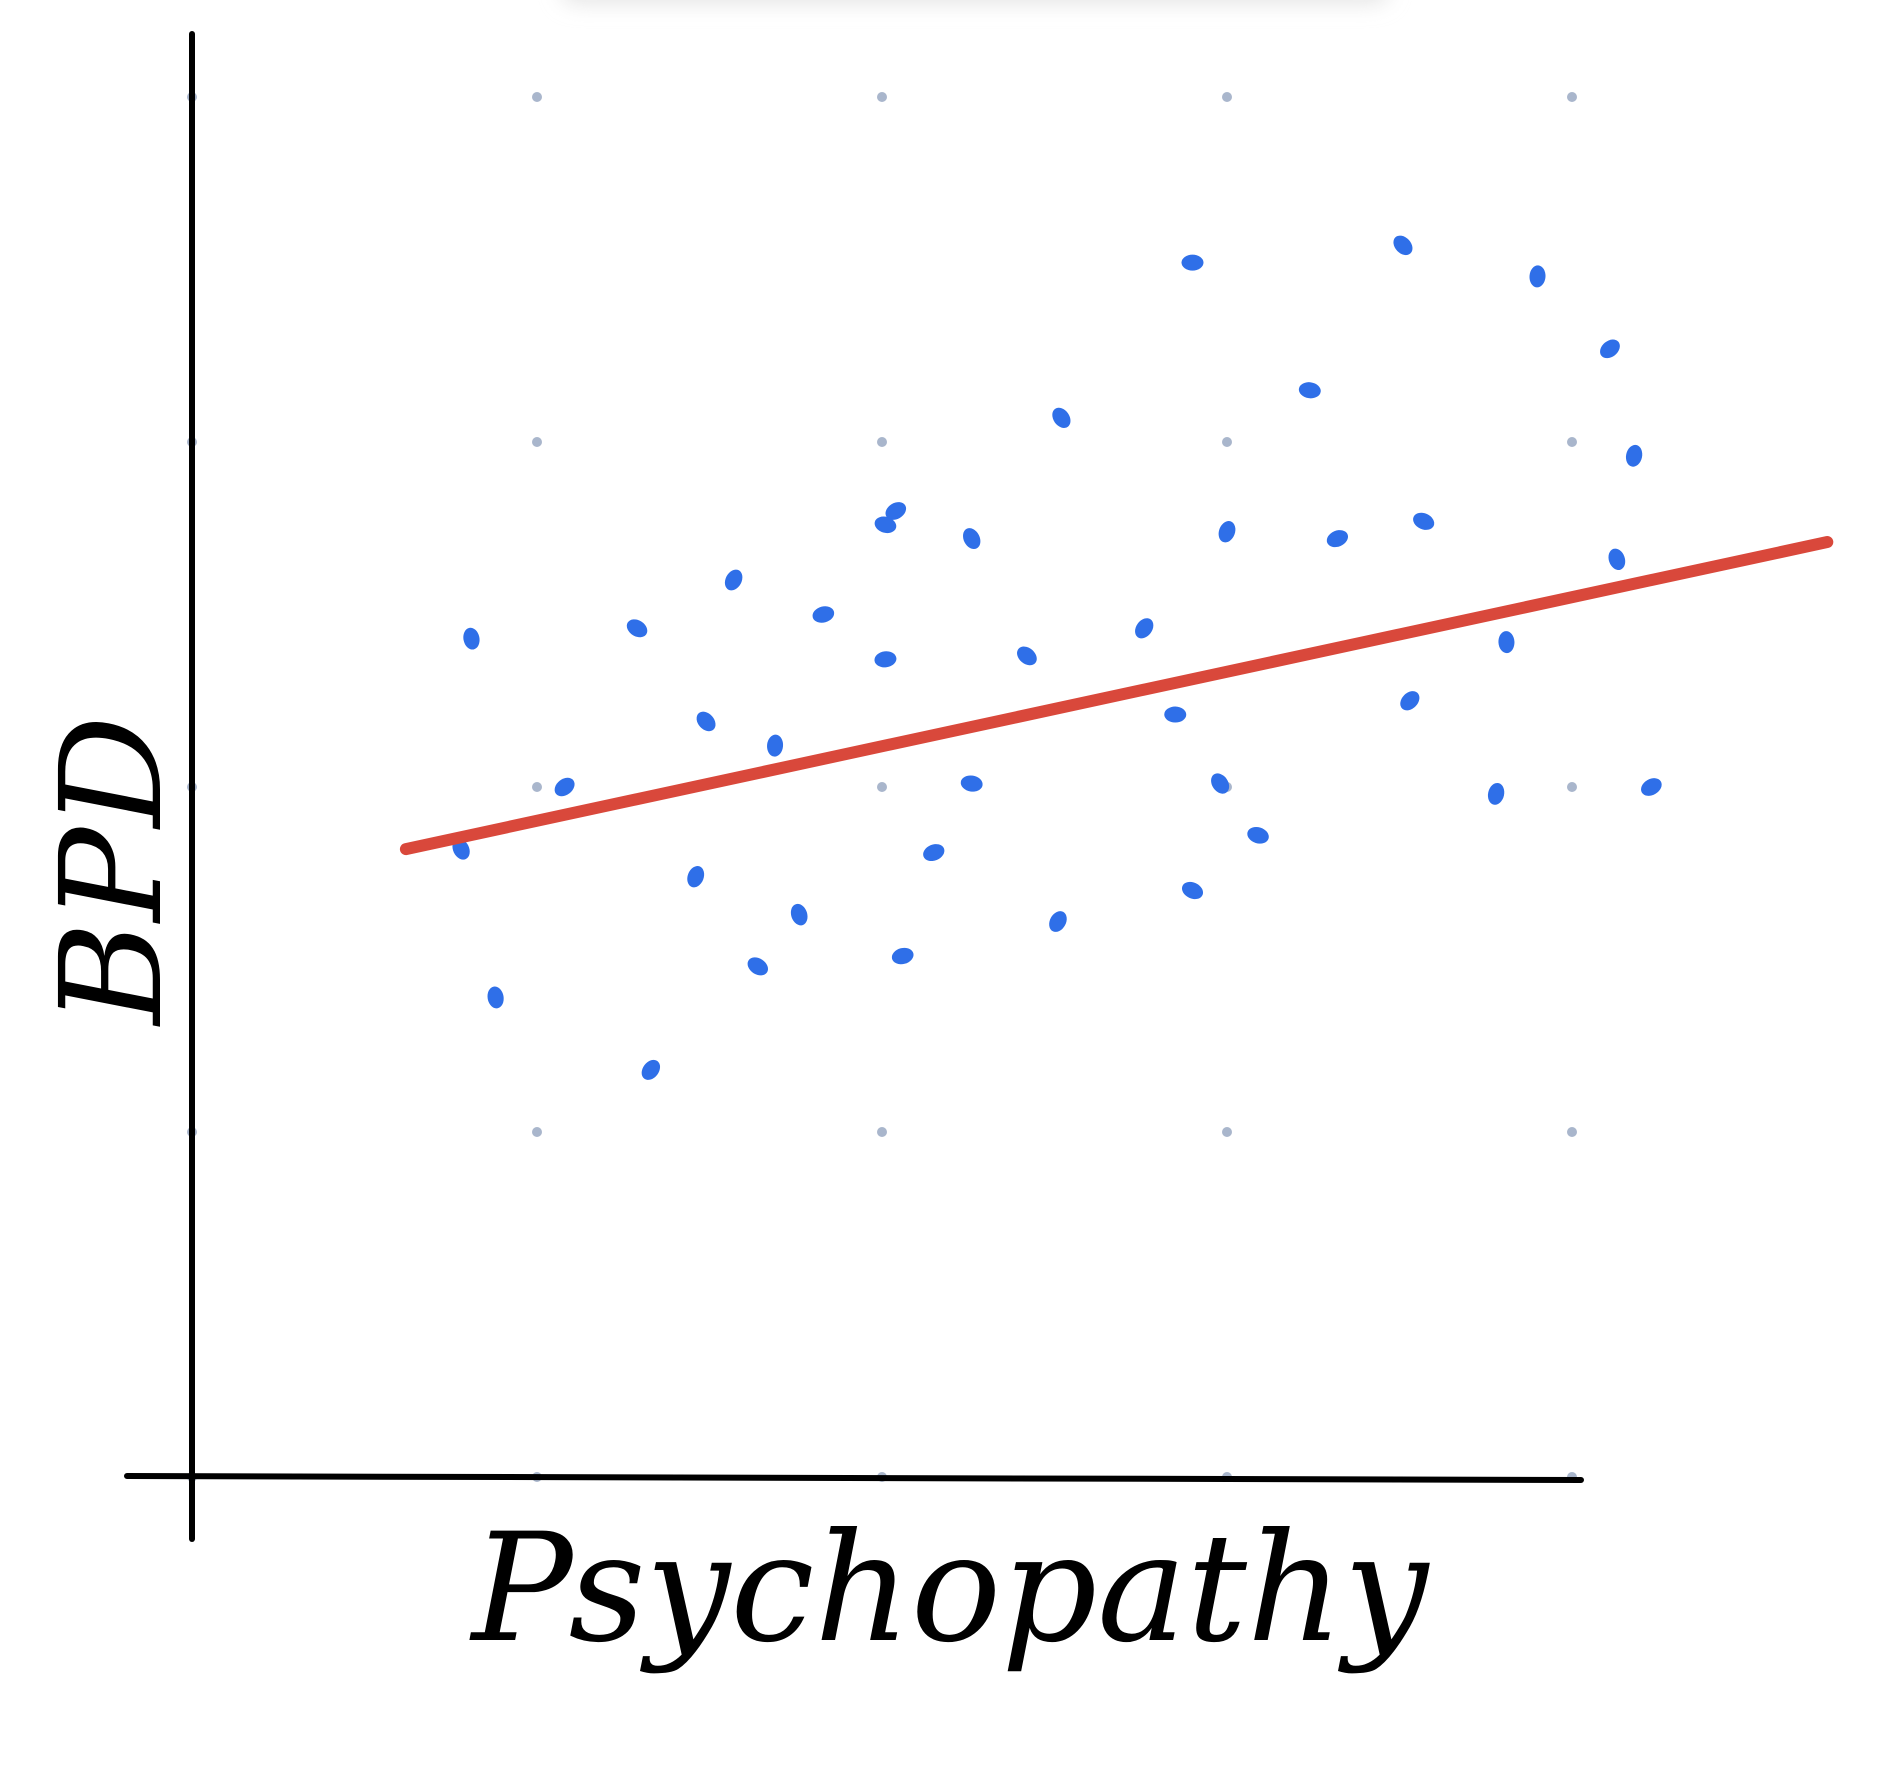 The image size is (1894, 1787). I want to click on x-axis-label: Psychopathy, so click(950, 1589).